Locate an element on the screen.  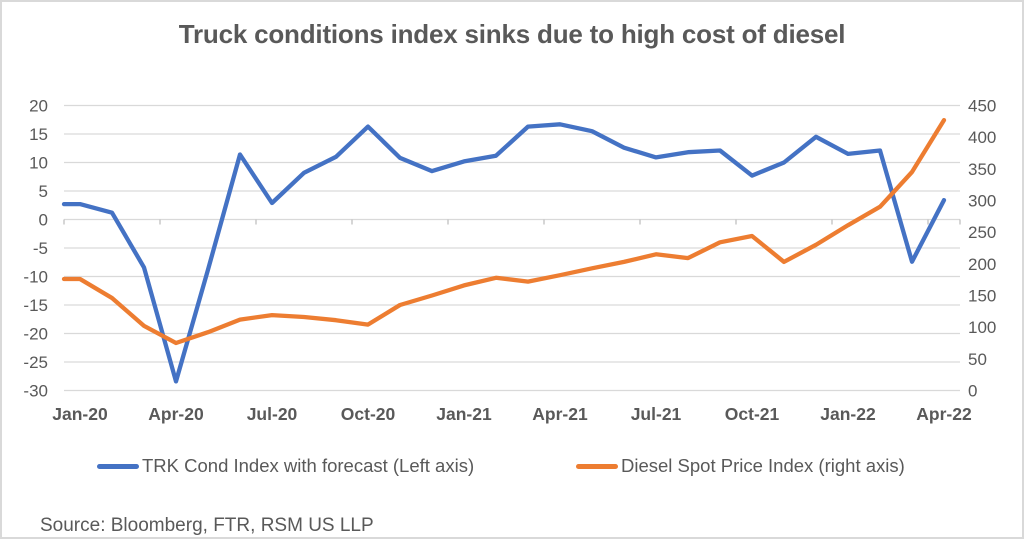
y-axis-left-labels: 20 15 10 5 0 -5 -10 -15 -20 -25 -30 is located at coordinates (35, 249).